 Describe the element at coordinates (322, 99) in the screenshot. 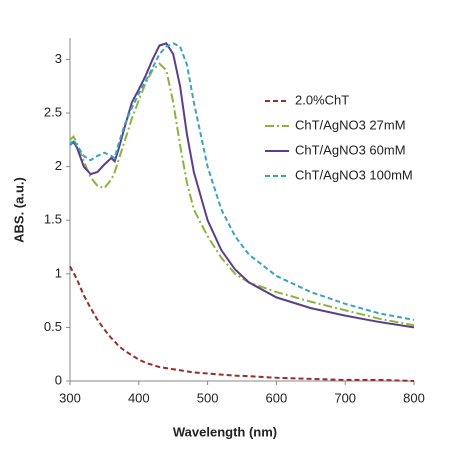

I see `legend-label: 2.0%ChT` at that location.